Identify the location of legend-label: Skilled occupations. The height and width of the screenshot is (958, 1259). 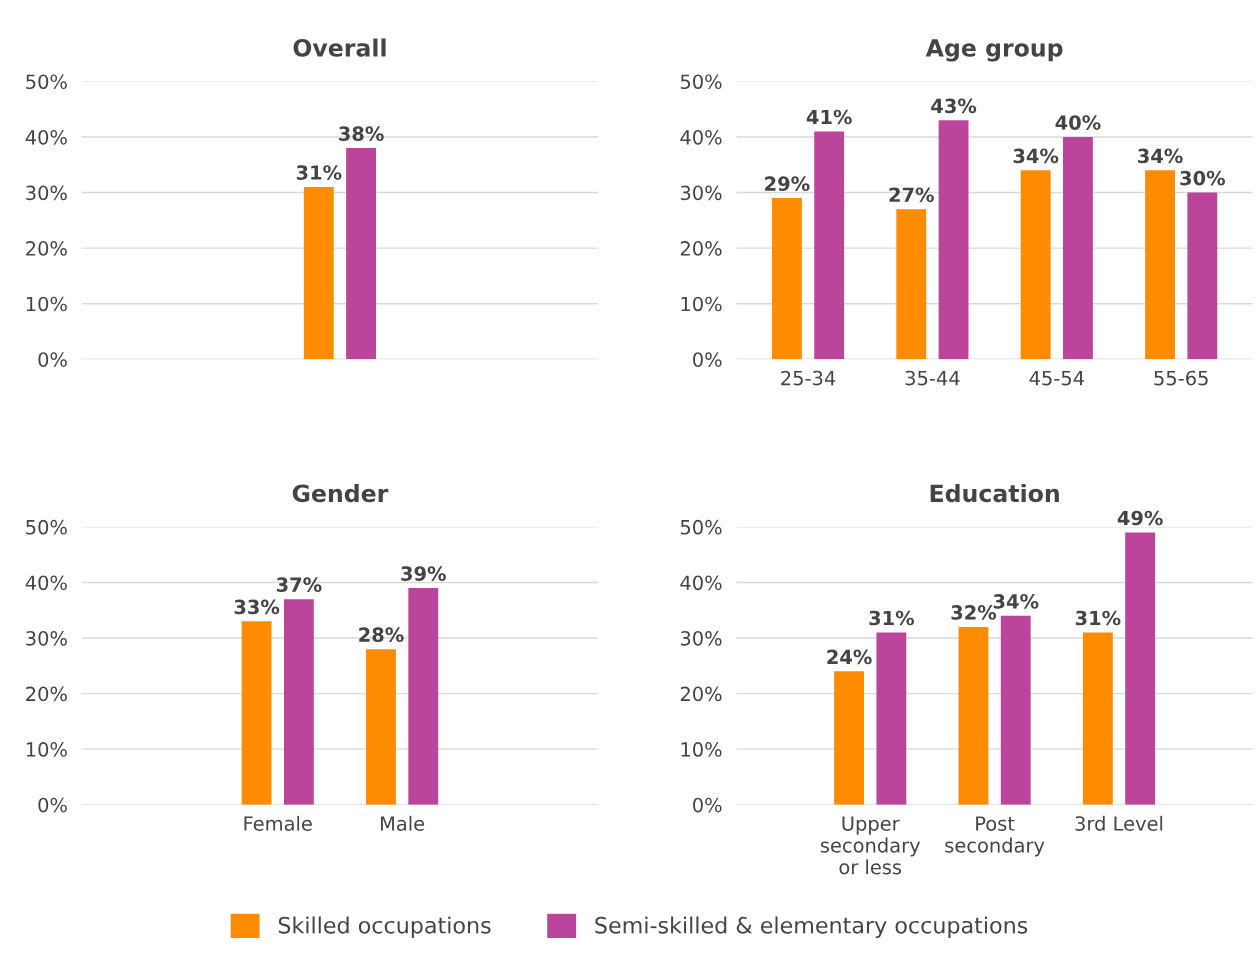
(384, 927).